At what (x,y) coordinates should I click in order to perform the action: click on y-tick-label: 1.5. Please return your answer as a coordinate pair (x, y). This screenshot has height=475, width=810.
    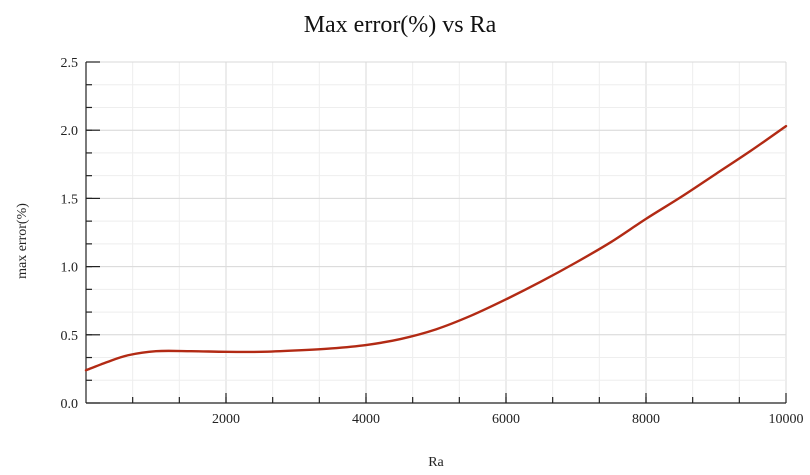
    Looking at the image, I should click on (70, 199).